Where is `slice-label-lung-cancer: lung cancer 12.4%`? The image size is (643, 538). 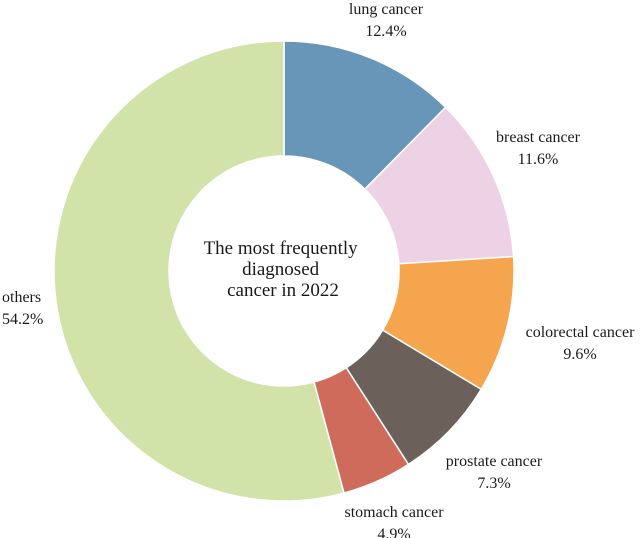
slice-label-lung-cancer: lung cancer 12.4% is located at coordinates (386, 20).